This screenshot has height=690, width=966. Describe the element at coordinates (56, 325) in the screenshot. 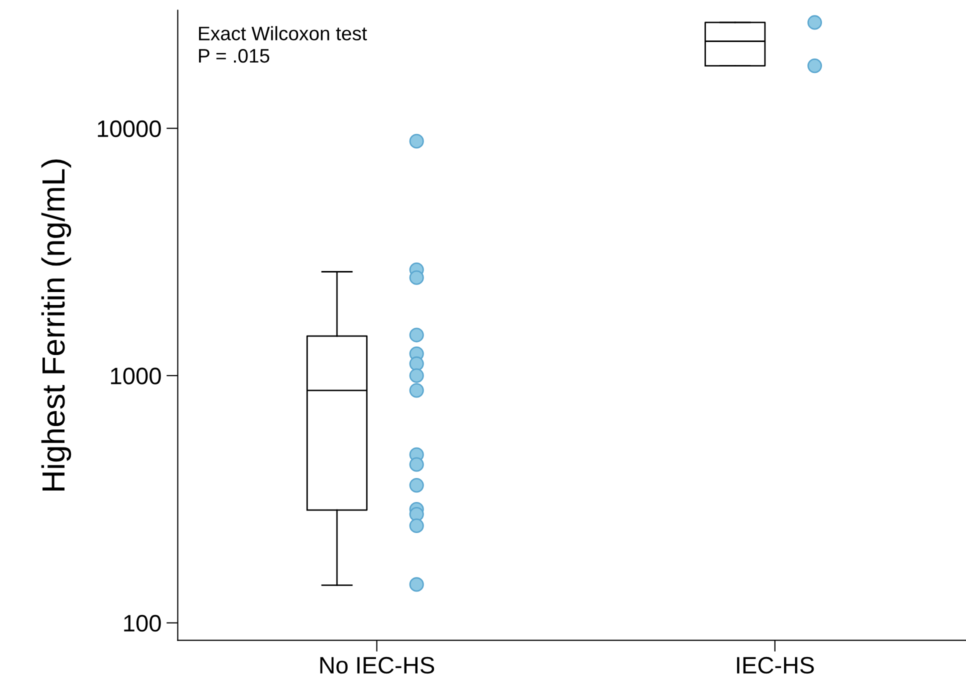

I see `y-axis-title: Highest Ferritin (ng/mL)` at that location.